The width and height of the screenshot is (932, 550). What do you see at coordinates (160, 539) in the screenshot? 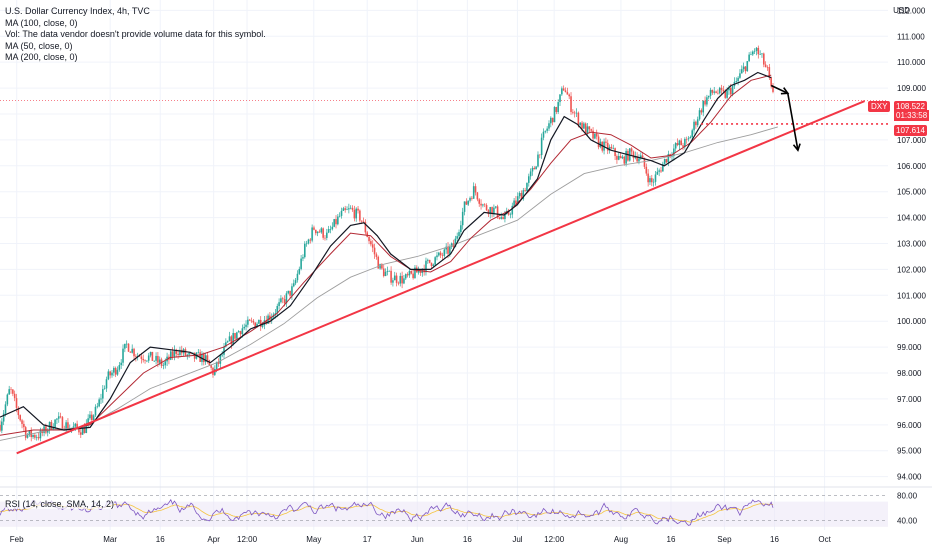
I see `time-tick-label: 16` at bounding box center [160, 539].